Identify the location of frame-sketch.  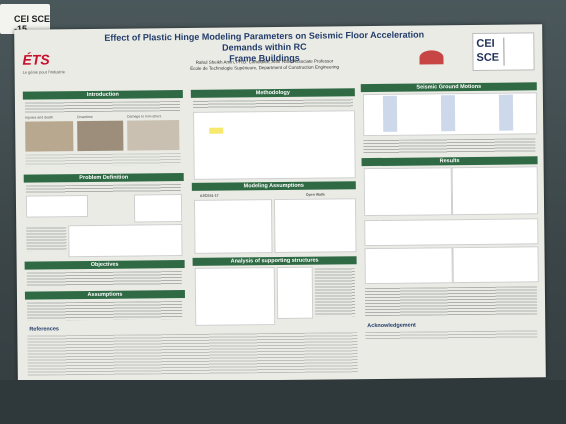
(158, 208).